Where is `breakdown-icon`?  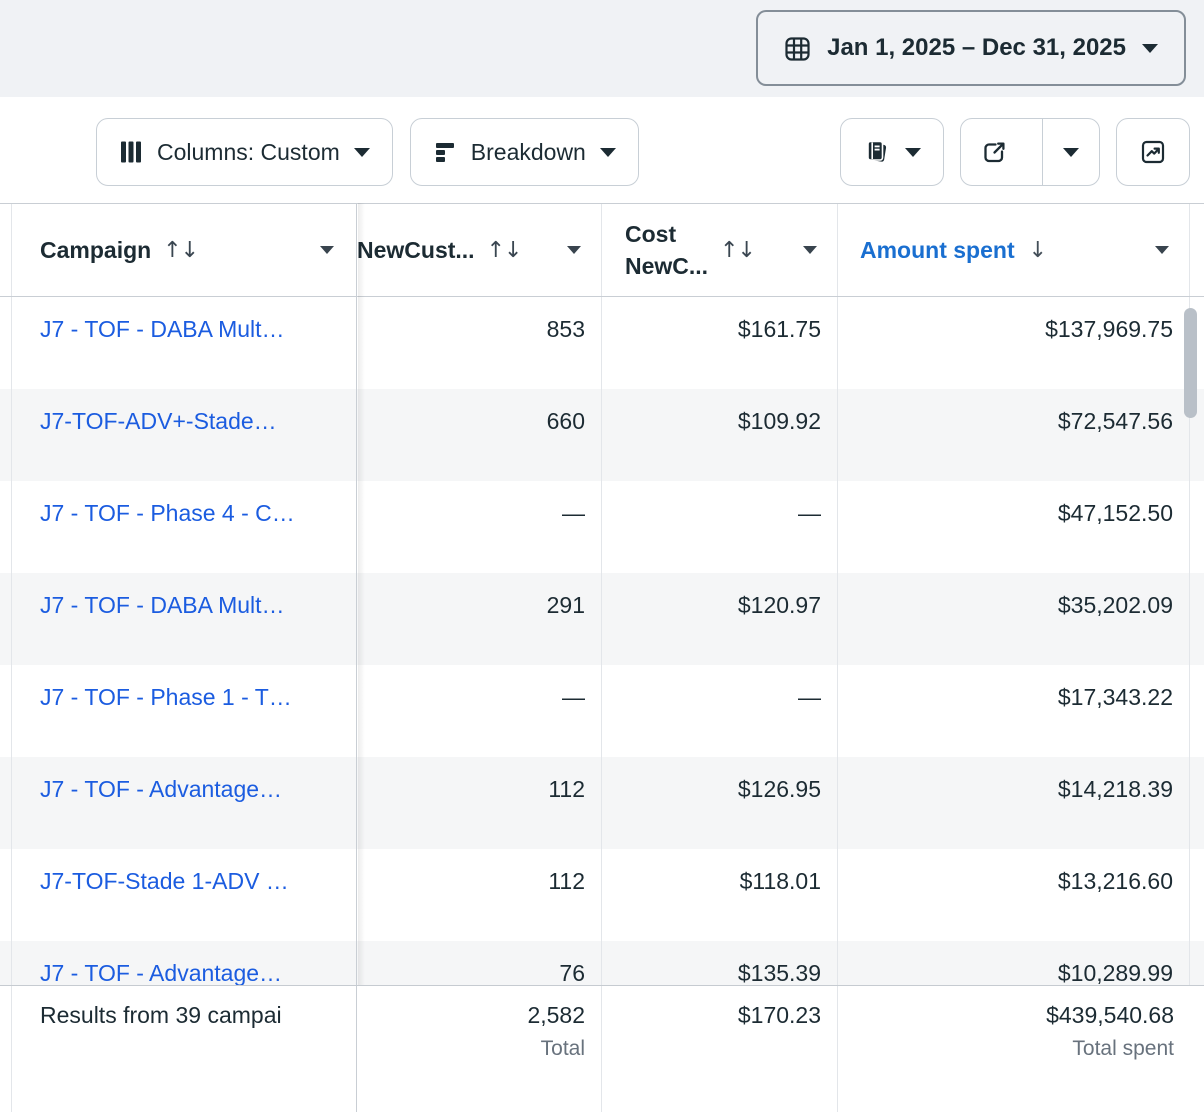 breakdown-icon is located at coordinates (445, 152).